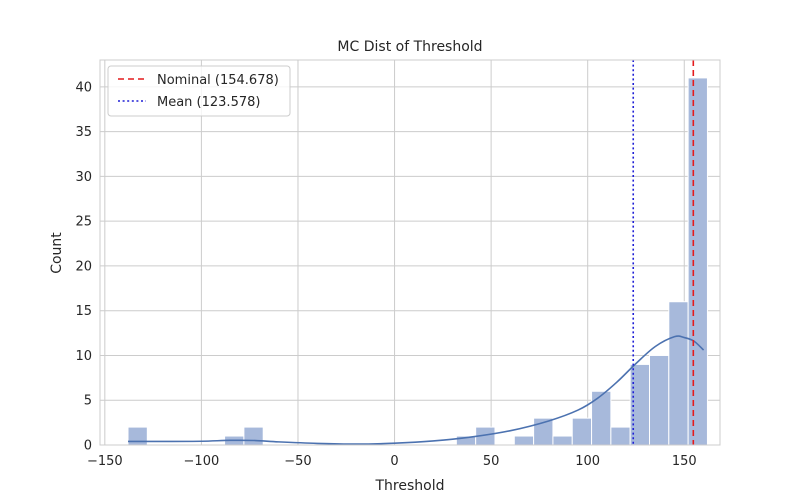 Image resolution: width=800 pixels, height=500 pixels. What do you see at coordinates (83, 356) in the screenshot?
I see `y-tick-label: 10` at bounding box center [83, 356].